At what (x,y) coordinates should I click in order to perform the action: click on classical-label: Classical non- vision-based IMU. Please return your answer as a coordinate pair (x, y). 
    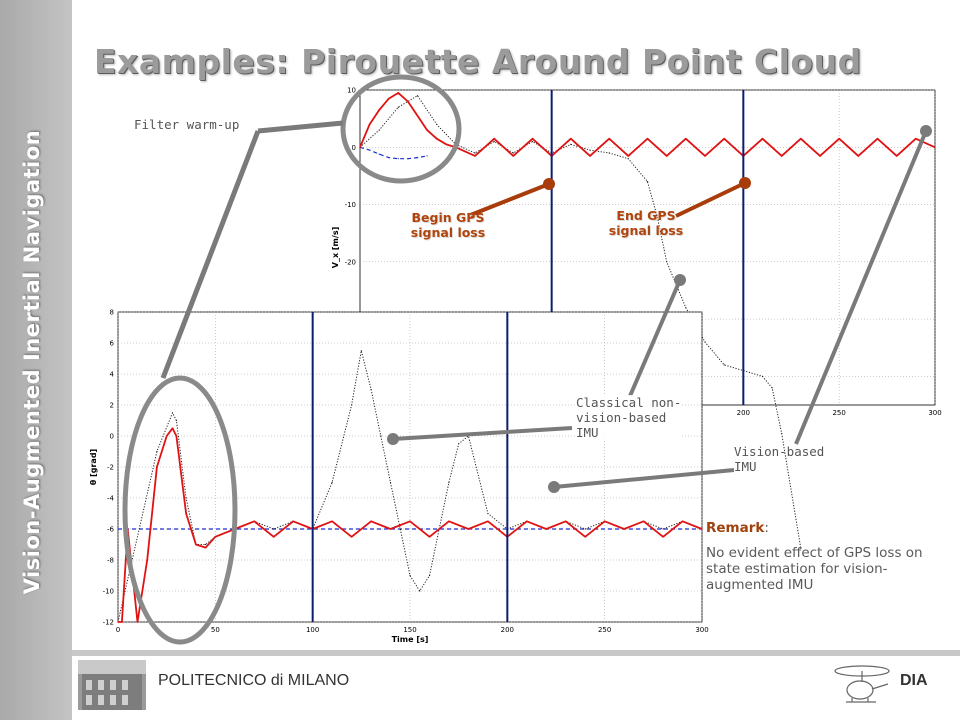
    Looking at the image, I should click on (629, 417).